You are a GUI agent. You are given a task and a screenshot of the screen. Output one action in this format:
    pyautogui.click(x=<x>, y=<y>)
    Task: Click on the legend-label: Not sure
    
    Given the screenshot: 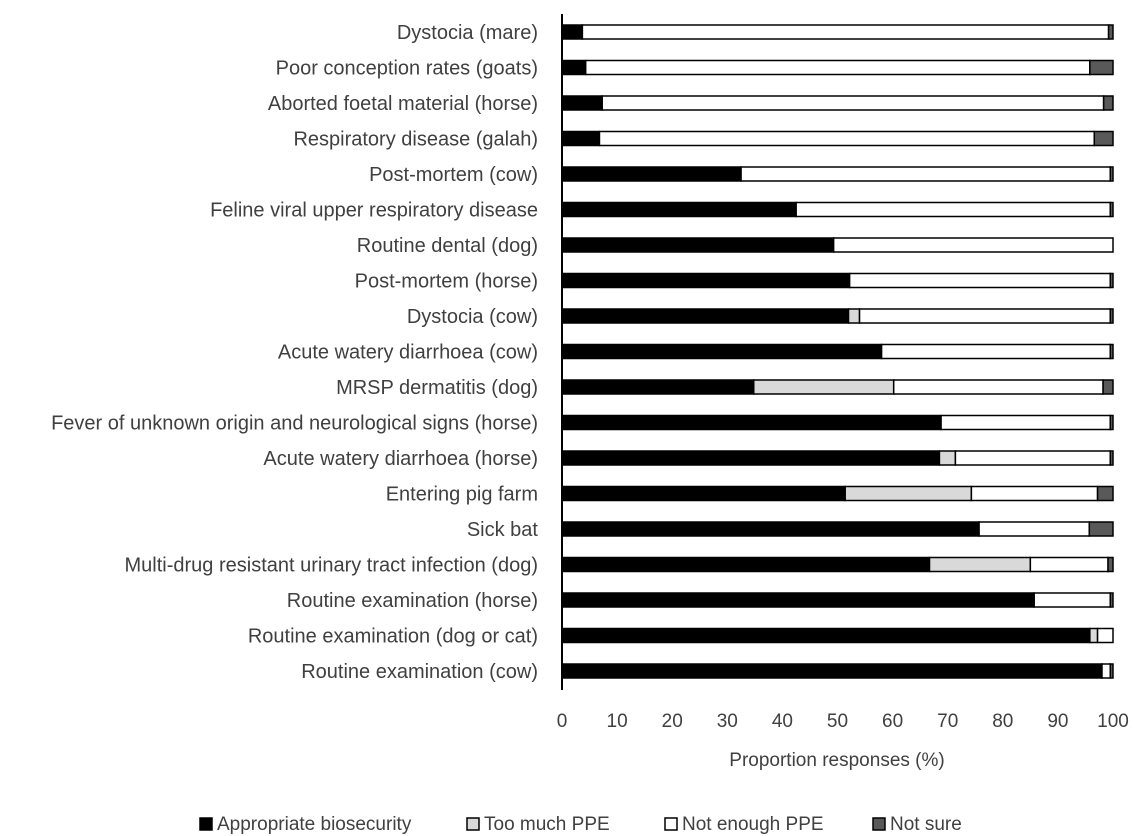 What is the action you would take?
    pyautogui.click(x=926, y=824)
    